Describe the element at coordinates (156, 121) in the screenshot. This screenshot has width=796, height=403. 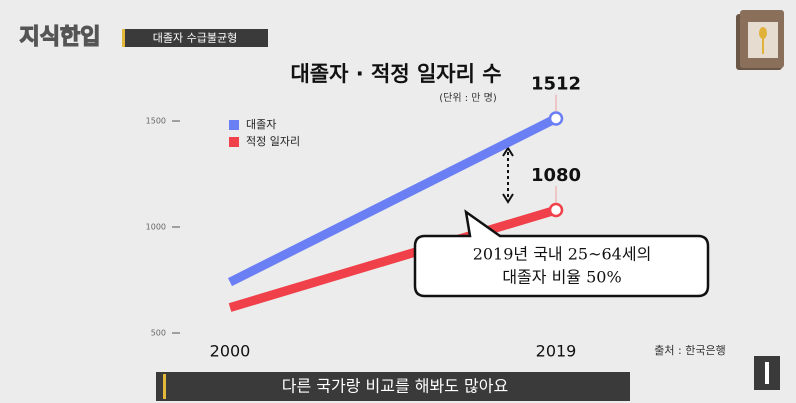
I see `y-tick-label: 1500` at that location.